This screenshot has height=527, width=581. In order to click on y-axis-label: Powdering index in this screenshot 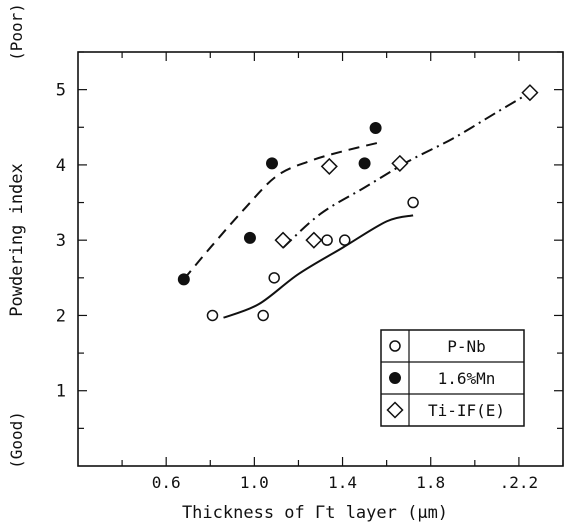, I will do `click(17, 240)`.